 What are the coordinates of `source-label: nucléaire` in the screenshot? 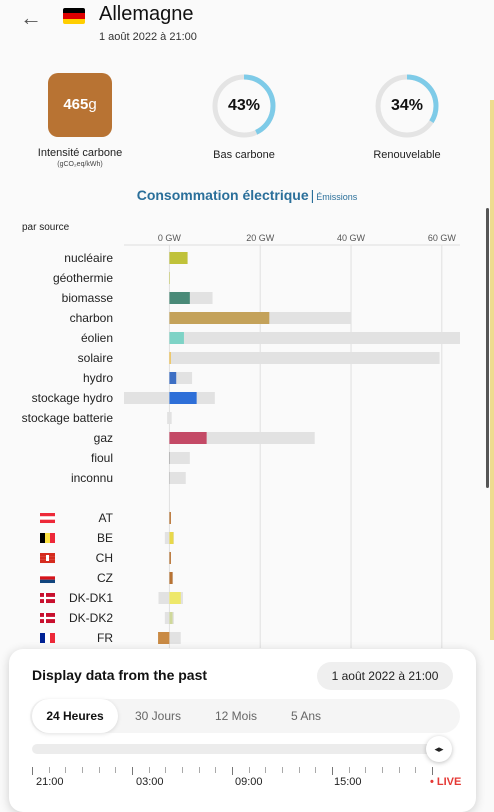 It's located at (88, 258).